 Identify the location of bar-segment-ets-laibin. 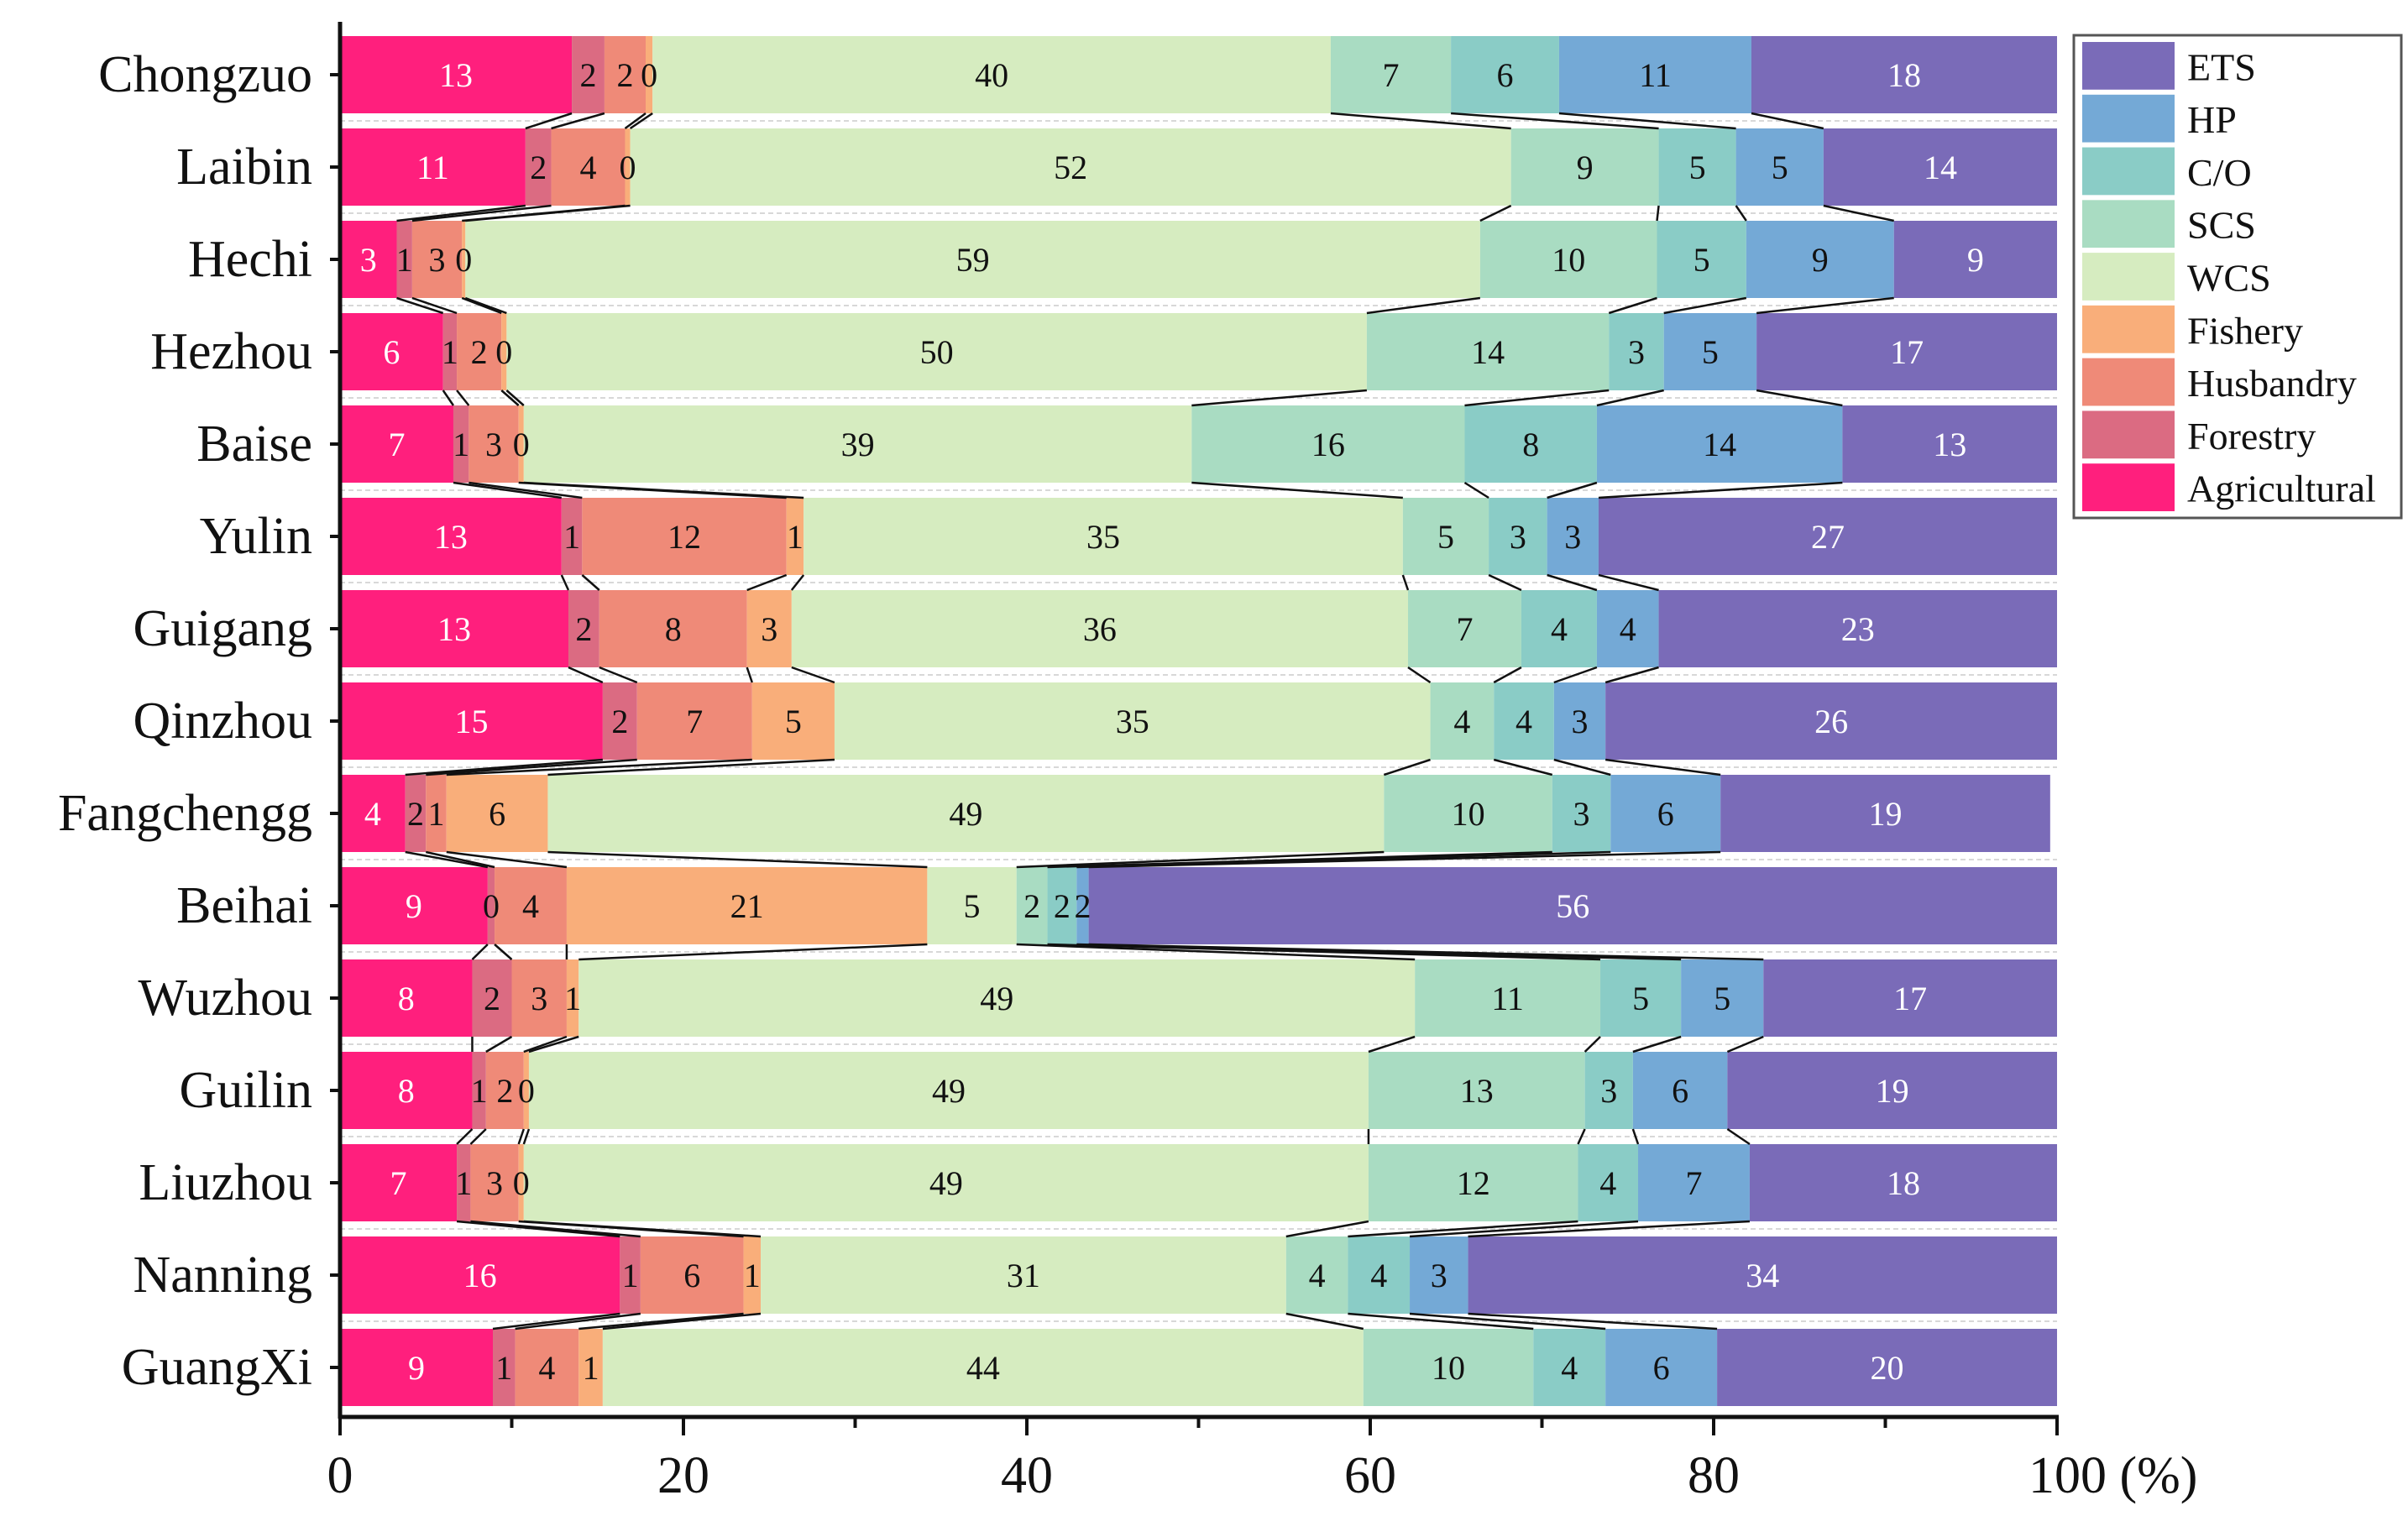
(1940, 167).